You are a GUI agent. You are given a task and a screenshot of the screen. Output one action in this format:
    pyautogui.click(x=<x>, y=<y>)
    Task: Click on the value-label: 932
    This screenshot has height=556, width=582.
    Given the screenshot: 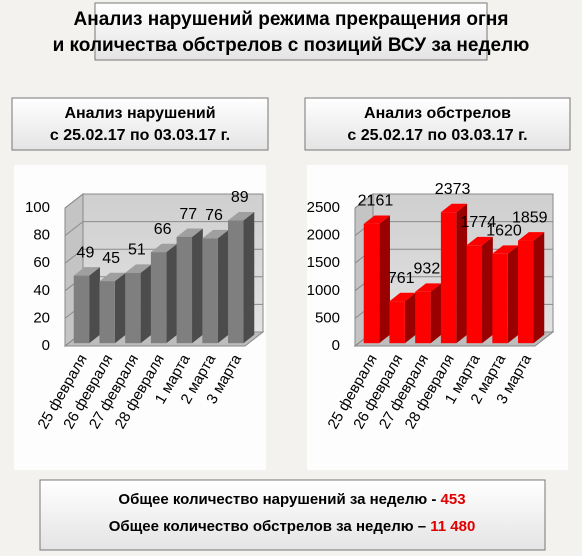 What is the action you would take?
    pyautogui.click(x=427, y=269)
    